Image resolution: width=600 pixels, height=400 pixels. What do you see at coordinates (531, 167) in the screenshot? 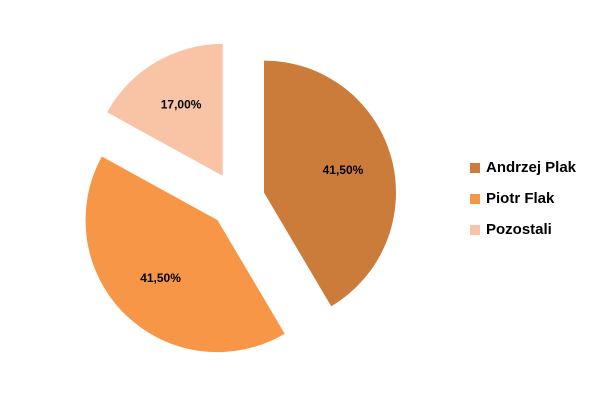
I see `legend-label: Andrzej Plak` at bounding box center [531, 167].